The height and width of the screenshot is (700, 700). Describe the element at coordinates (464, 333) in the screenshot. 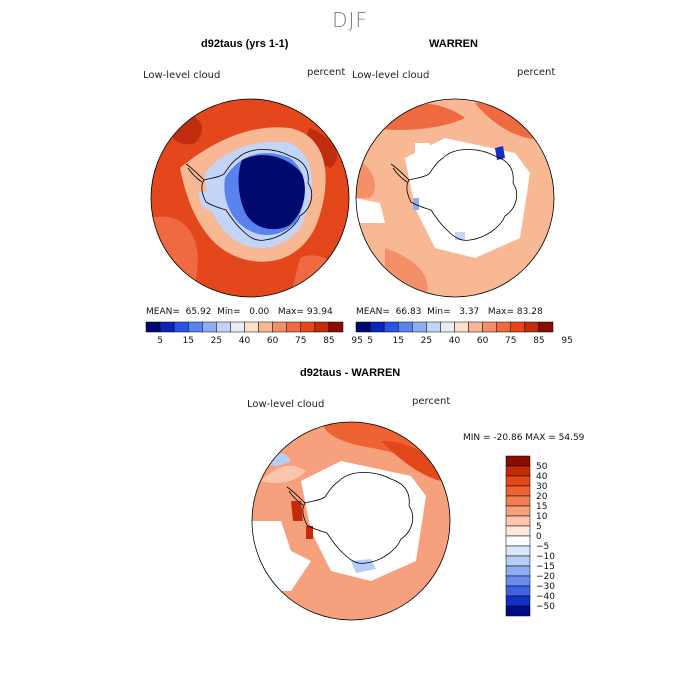

I see `panel2-colorbar: 5 15 25 40 60 75 85 95` at that location.